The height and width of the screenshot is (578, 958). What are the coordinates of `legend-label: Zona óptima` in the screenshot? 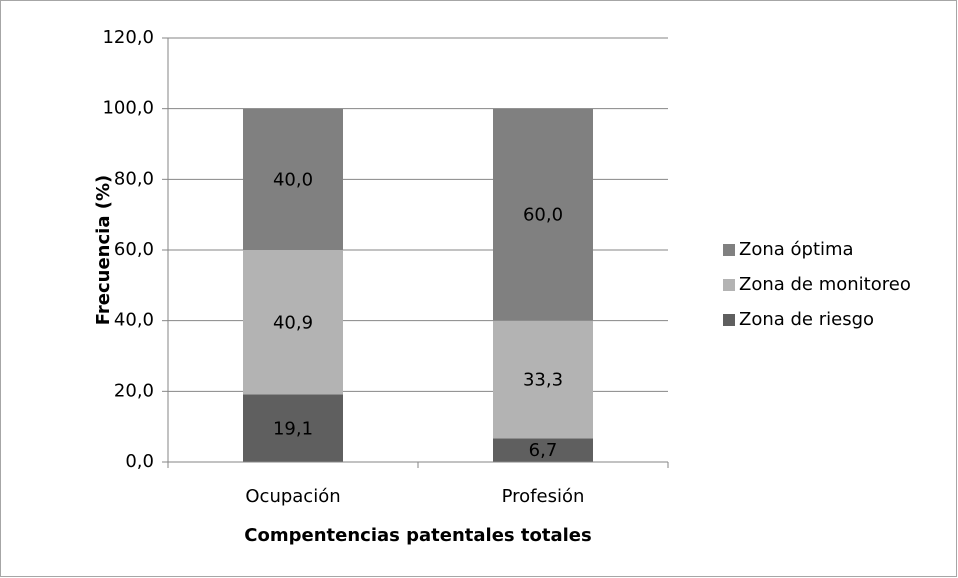 It's located at (796, 249).